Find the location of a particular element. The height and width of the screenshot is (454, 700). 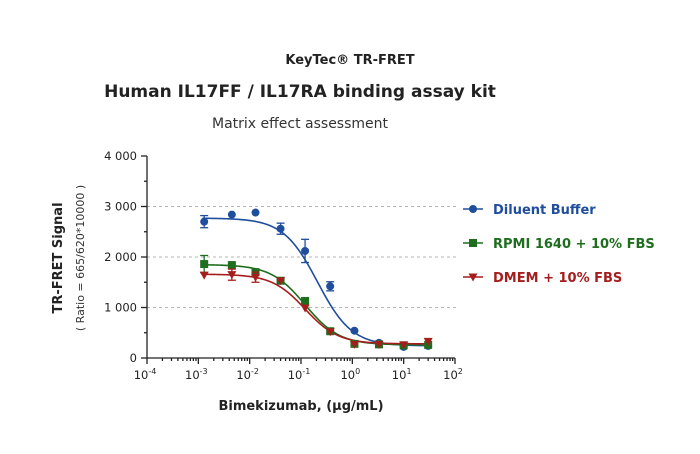

data-points is located at coordinates (316, 279).